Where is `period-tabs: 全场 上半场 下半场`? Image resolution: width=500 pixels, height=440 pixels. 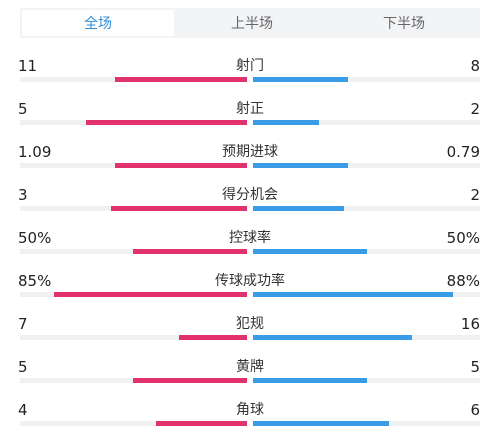 period-tabs: 全场 上半场 下半场 is located at coordinates (250, 23).